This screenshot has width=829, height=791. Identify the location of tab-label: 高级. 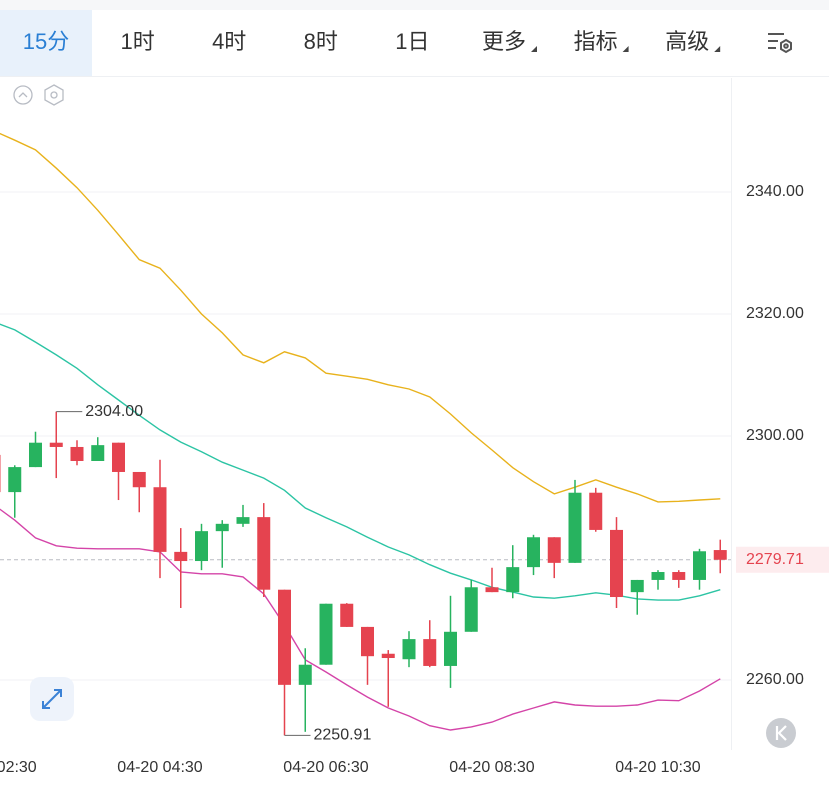
(687, 41).